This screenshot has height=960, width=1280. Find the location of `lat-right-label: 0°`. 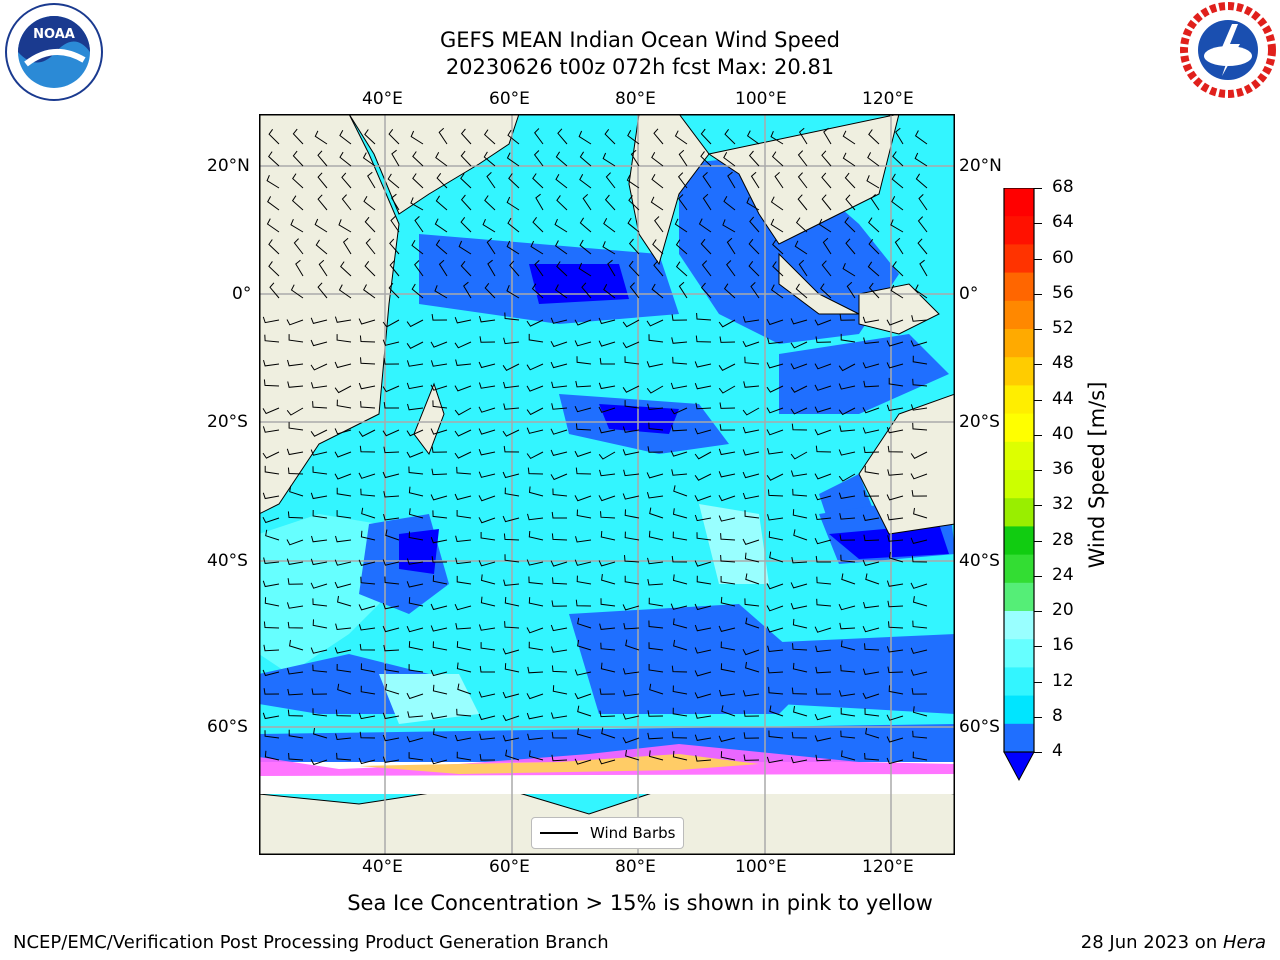

lat-right-label: 0° is located at coordinates (969, 294).